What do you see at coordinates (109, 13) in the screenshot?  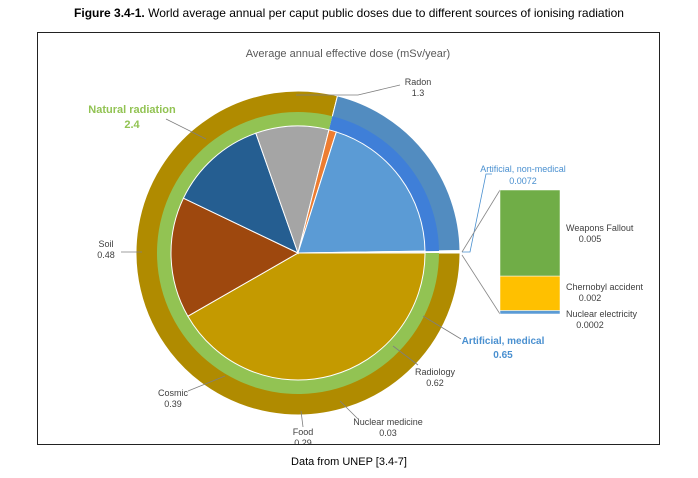 I see `figure-number: Figure 3.4-1.` at bounding box center [109, 13].